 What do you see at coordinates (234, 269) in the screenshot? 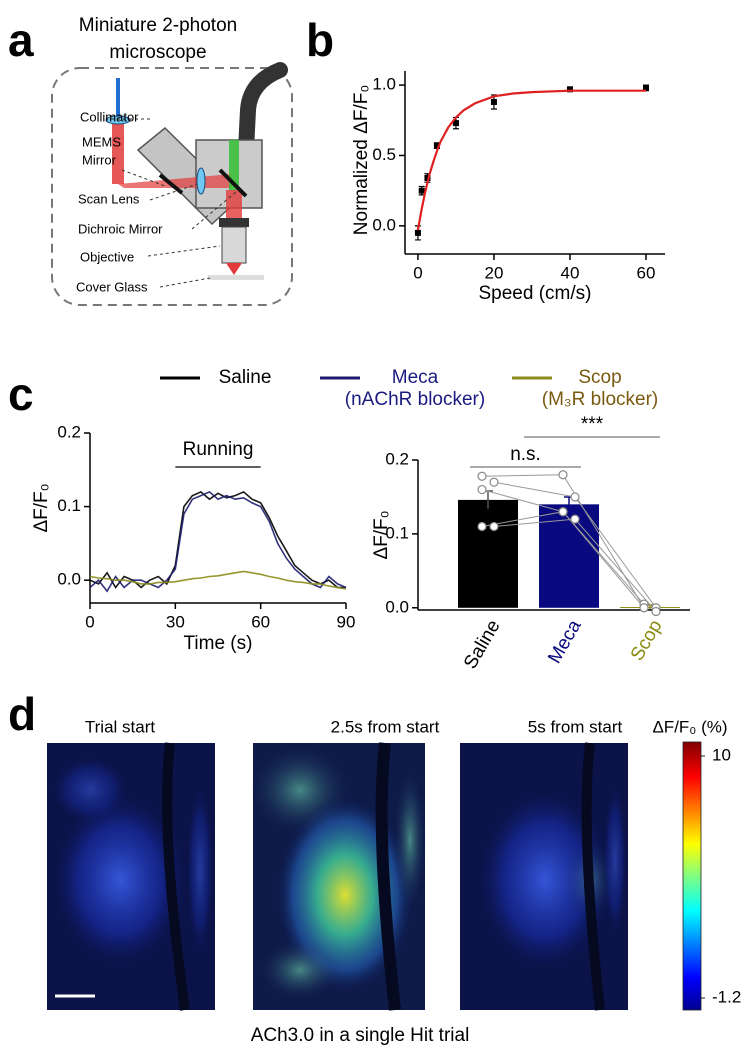
I see `focus` at bounding box center [234, 269].